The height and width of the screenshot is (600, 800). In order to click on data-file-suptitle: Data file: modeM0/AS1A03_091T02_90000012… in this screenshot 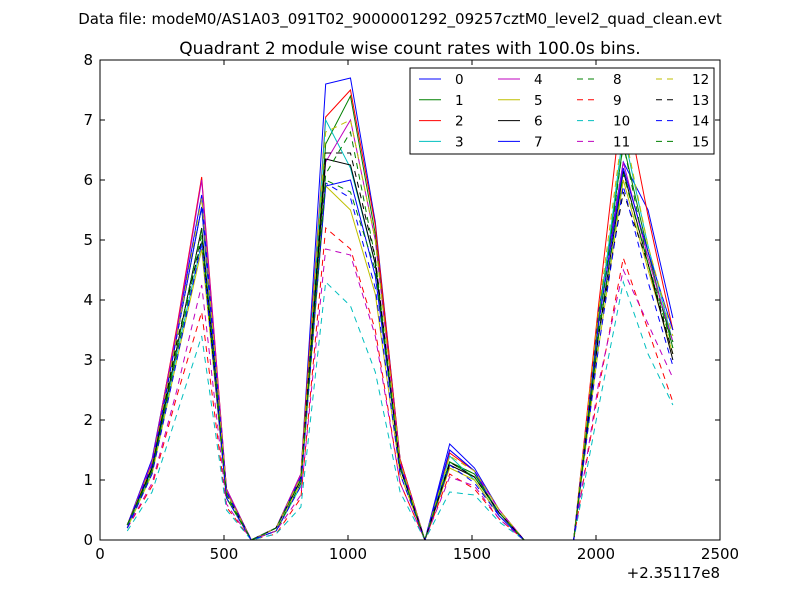, I will do `click(400, 19)`.